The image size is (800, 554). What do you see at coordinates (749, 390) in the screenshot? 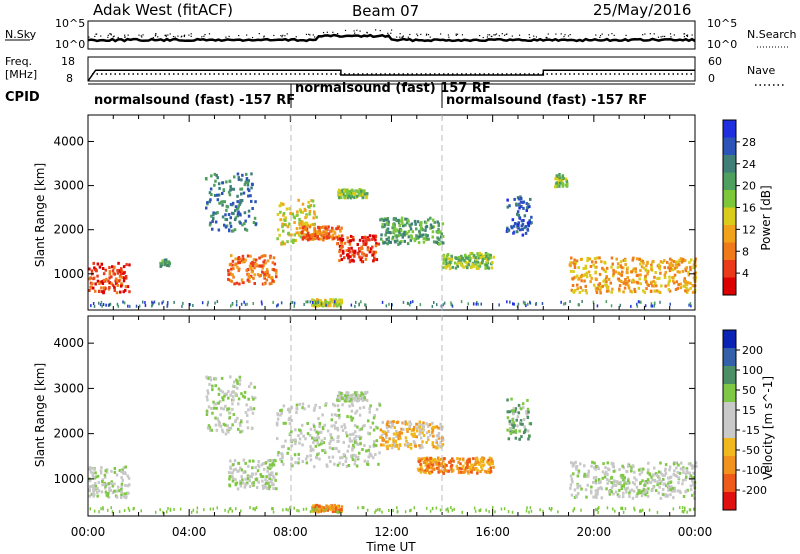
I see `colorbar-tick-label: 50` at bounding box center [749, 390].